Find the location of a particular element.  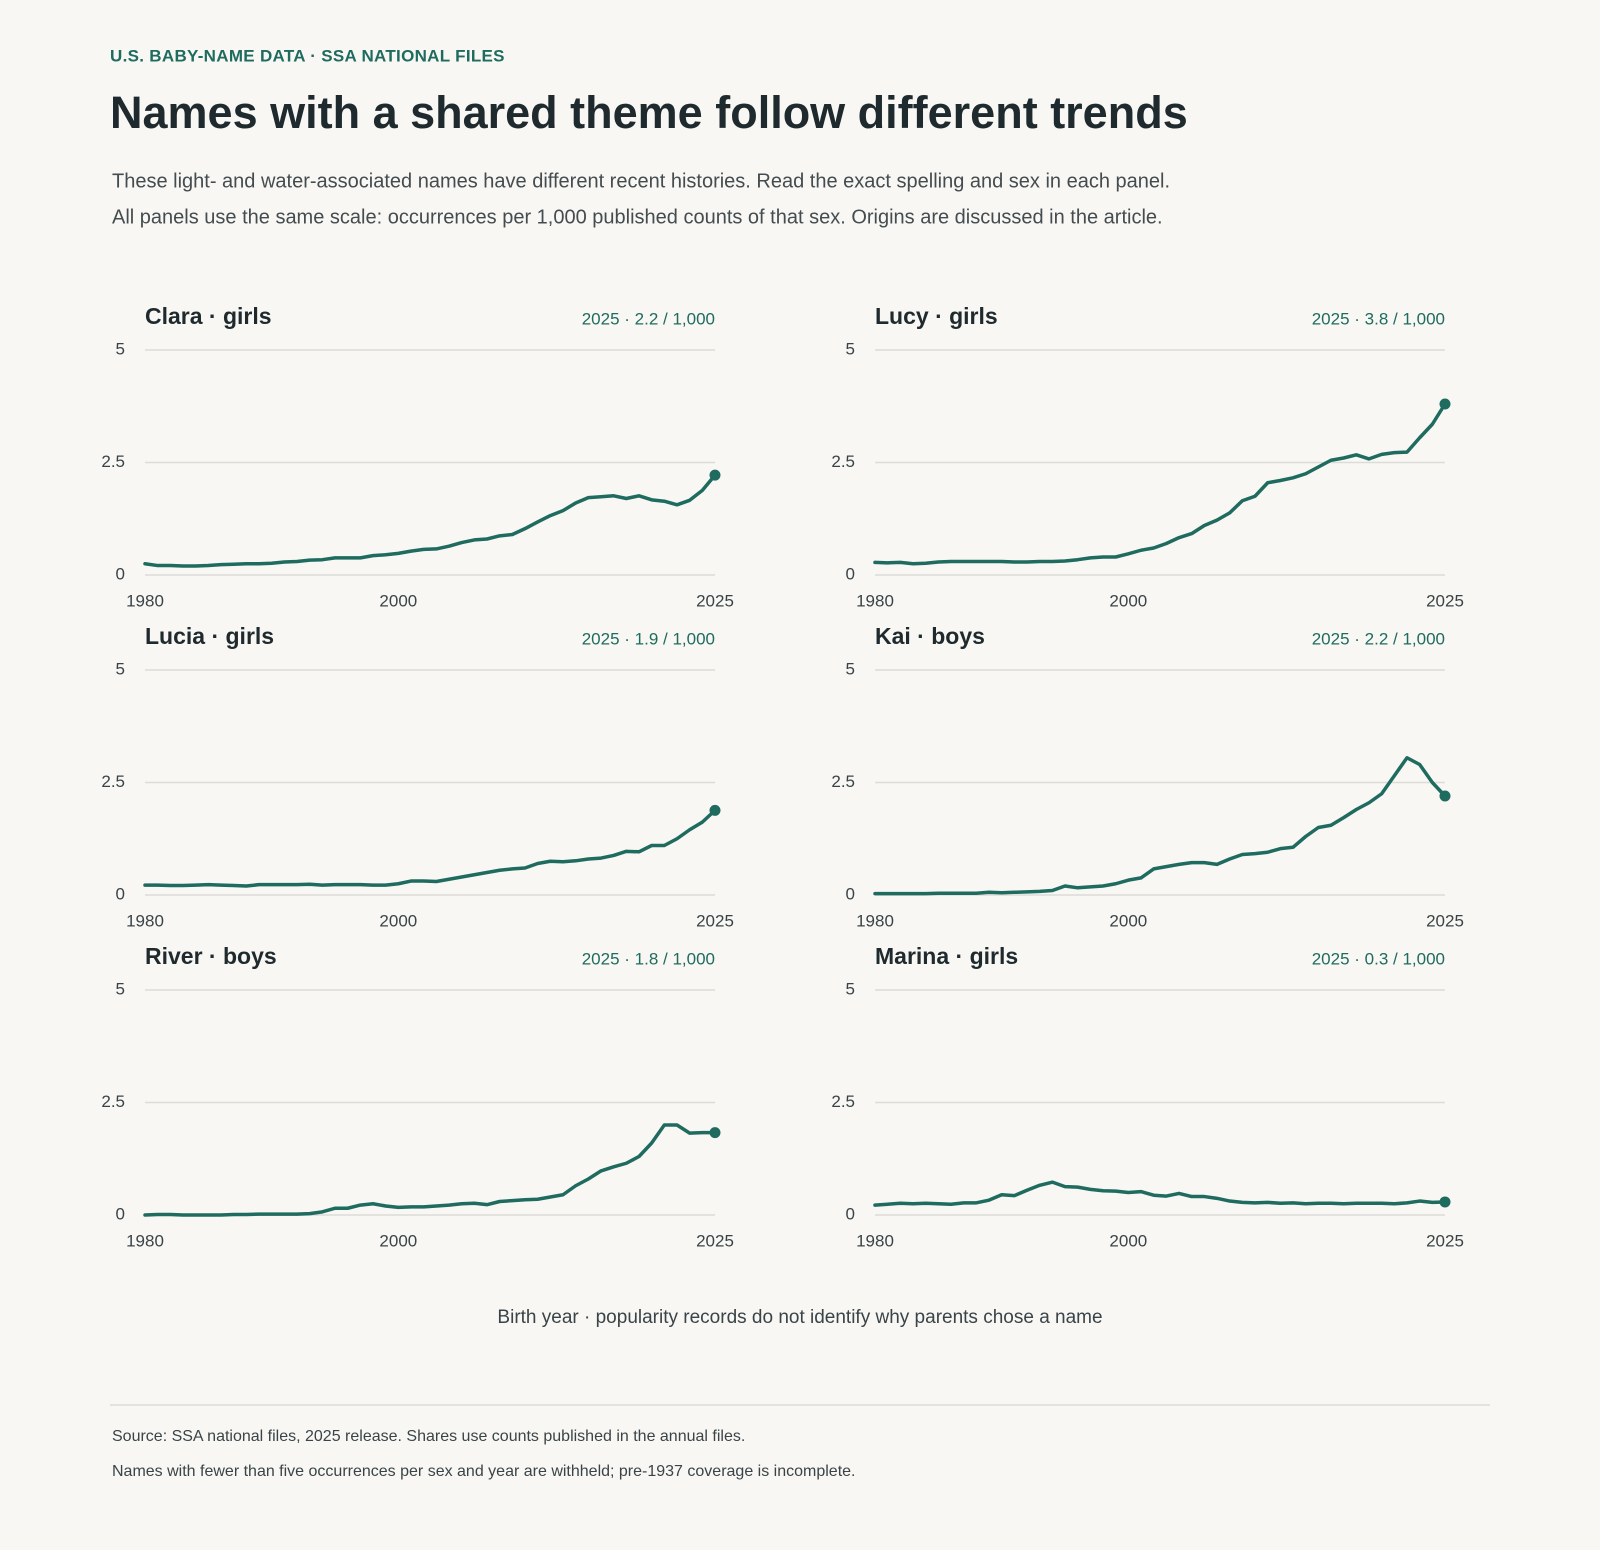

panel-title: Marina · girls is located at coordinates (946, 956).